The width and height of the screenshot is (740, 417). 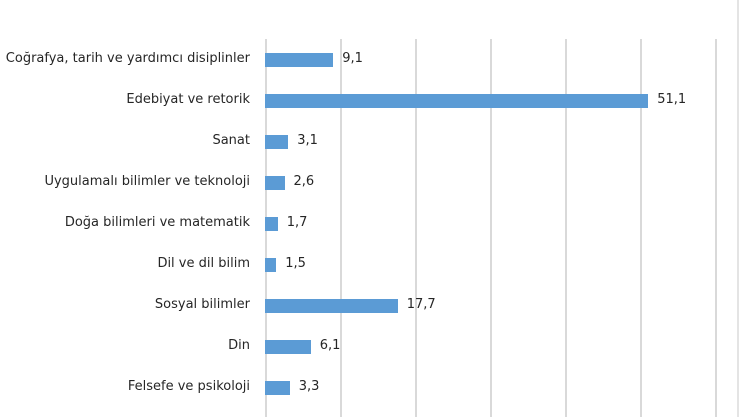 What do you see at coordinates (239, 345) in the screenshot?
I see `category-label: Din` at bounding box center [239, 345].